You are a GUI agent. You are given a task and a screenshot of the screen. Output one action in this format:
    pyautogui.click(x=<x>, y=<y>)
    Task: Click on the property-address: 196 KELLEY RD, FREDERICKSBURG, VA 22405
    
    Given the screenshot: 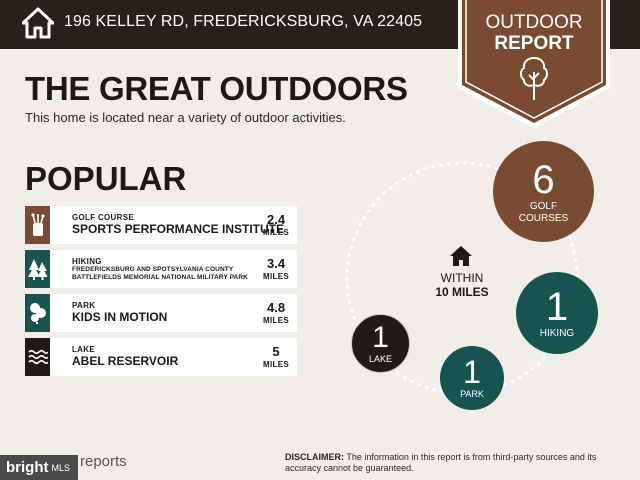 What is the action you would take?
    pyautogui.click(x=243, y=21)
    